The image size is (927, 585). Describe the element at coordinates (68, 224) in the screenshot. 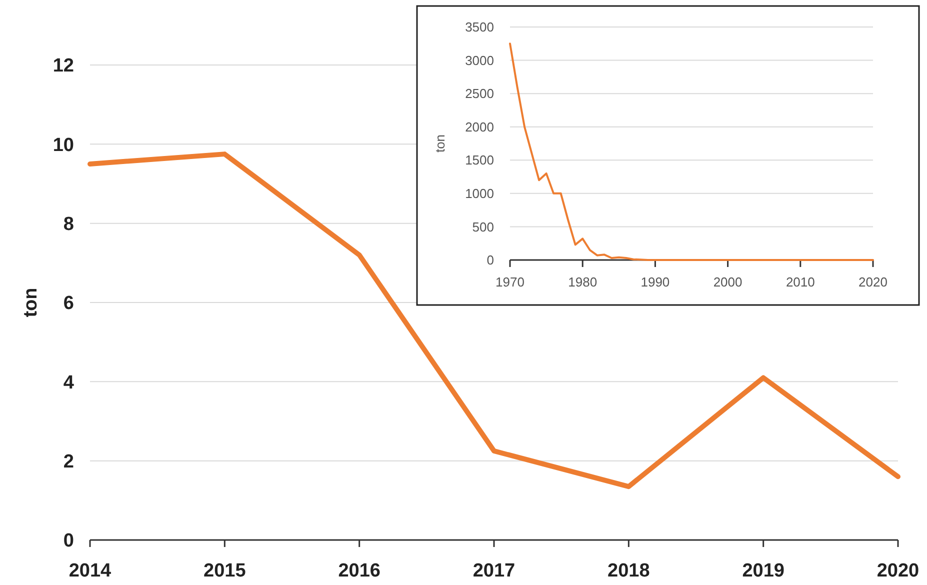

I see `y-tick-label: 8` at that location.